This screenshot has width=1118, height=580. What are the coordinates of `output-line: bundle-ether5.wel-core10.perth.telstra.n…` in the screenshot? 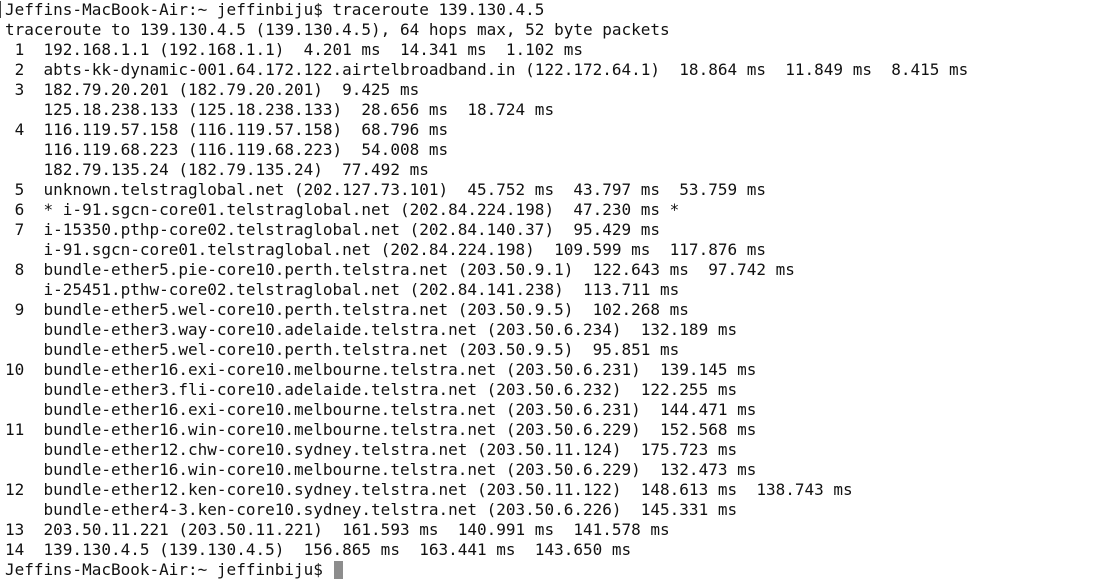 It's located at (342, 349).